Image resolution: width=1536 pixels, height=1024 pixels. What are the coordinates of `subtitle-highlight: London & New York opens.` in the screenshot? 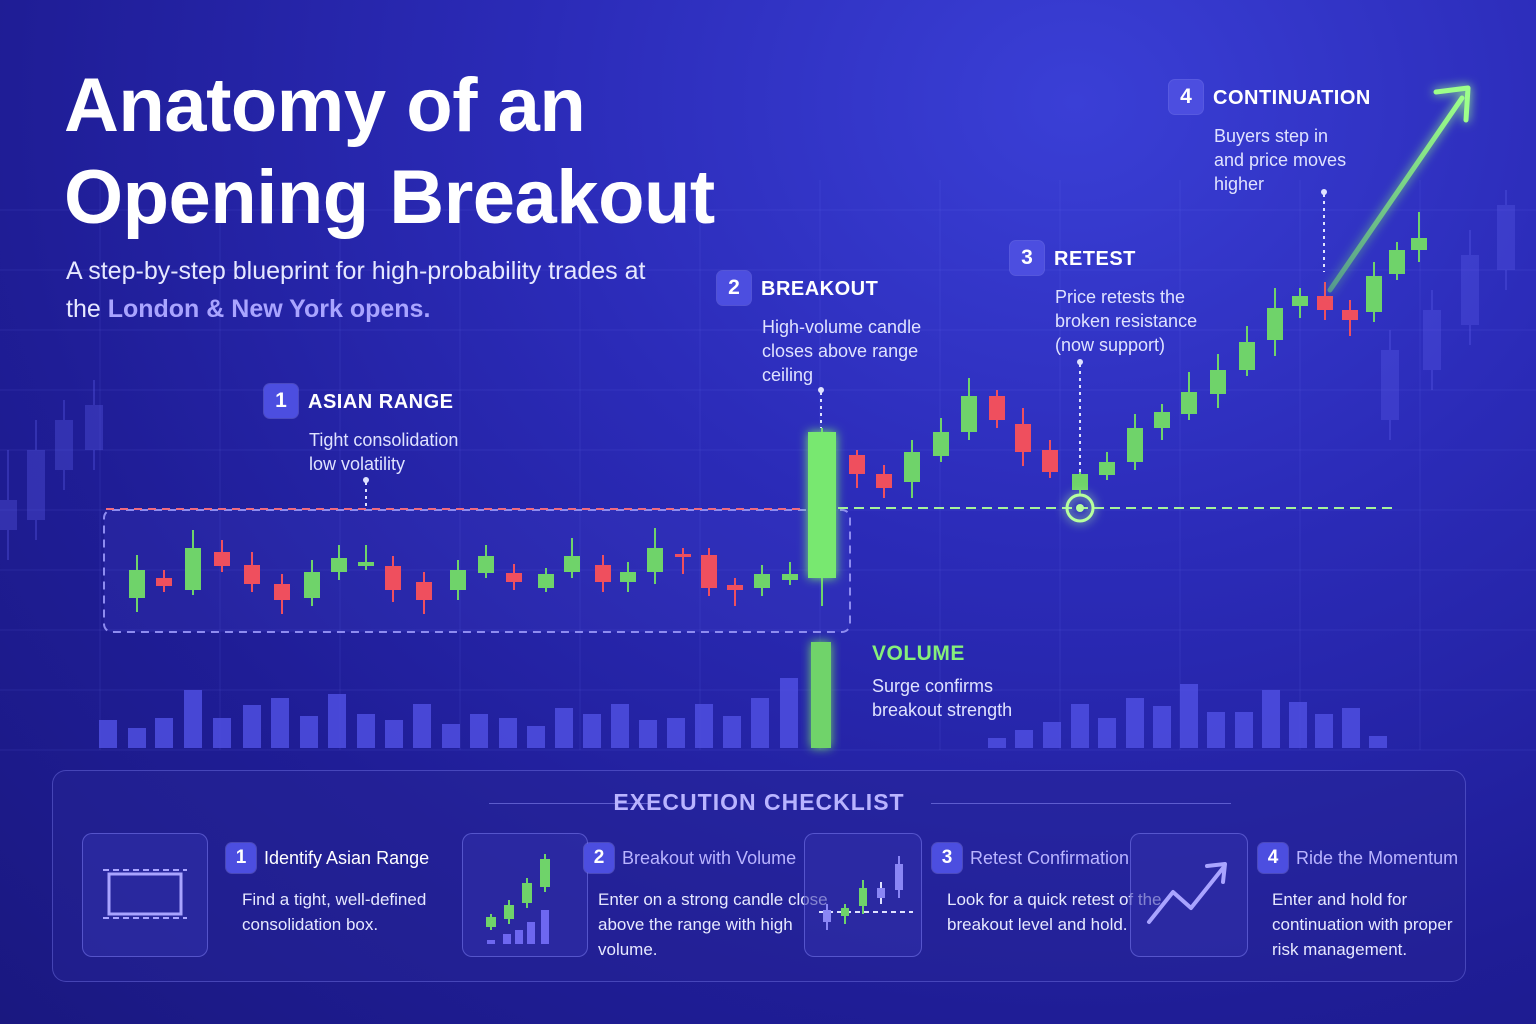 It's located at (269, 309).